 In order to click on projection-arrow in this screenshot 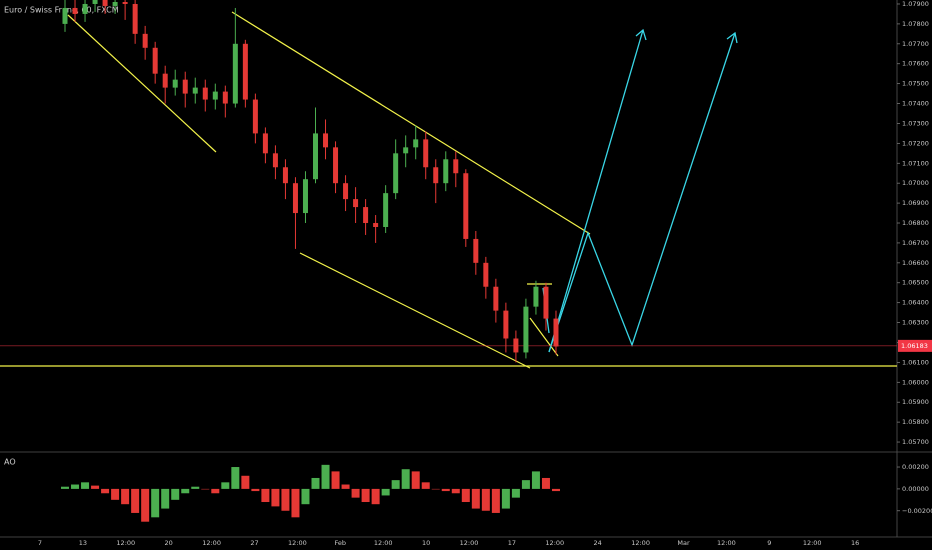, I will do `click(596, 191)`.